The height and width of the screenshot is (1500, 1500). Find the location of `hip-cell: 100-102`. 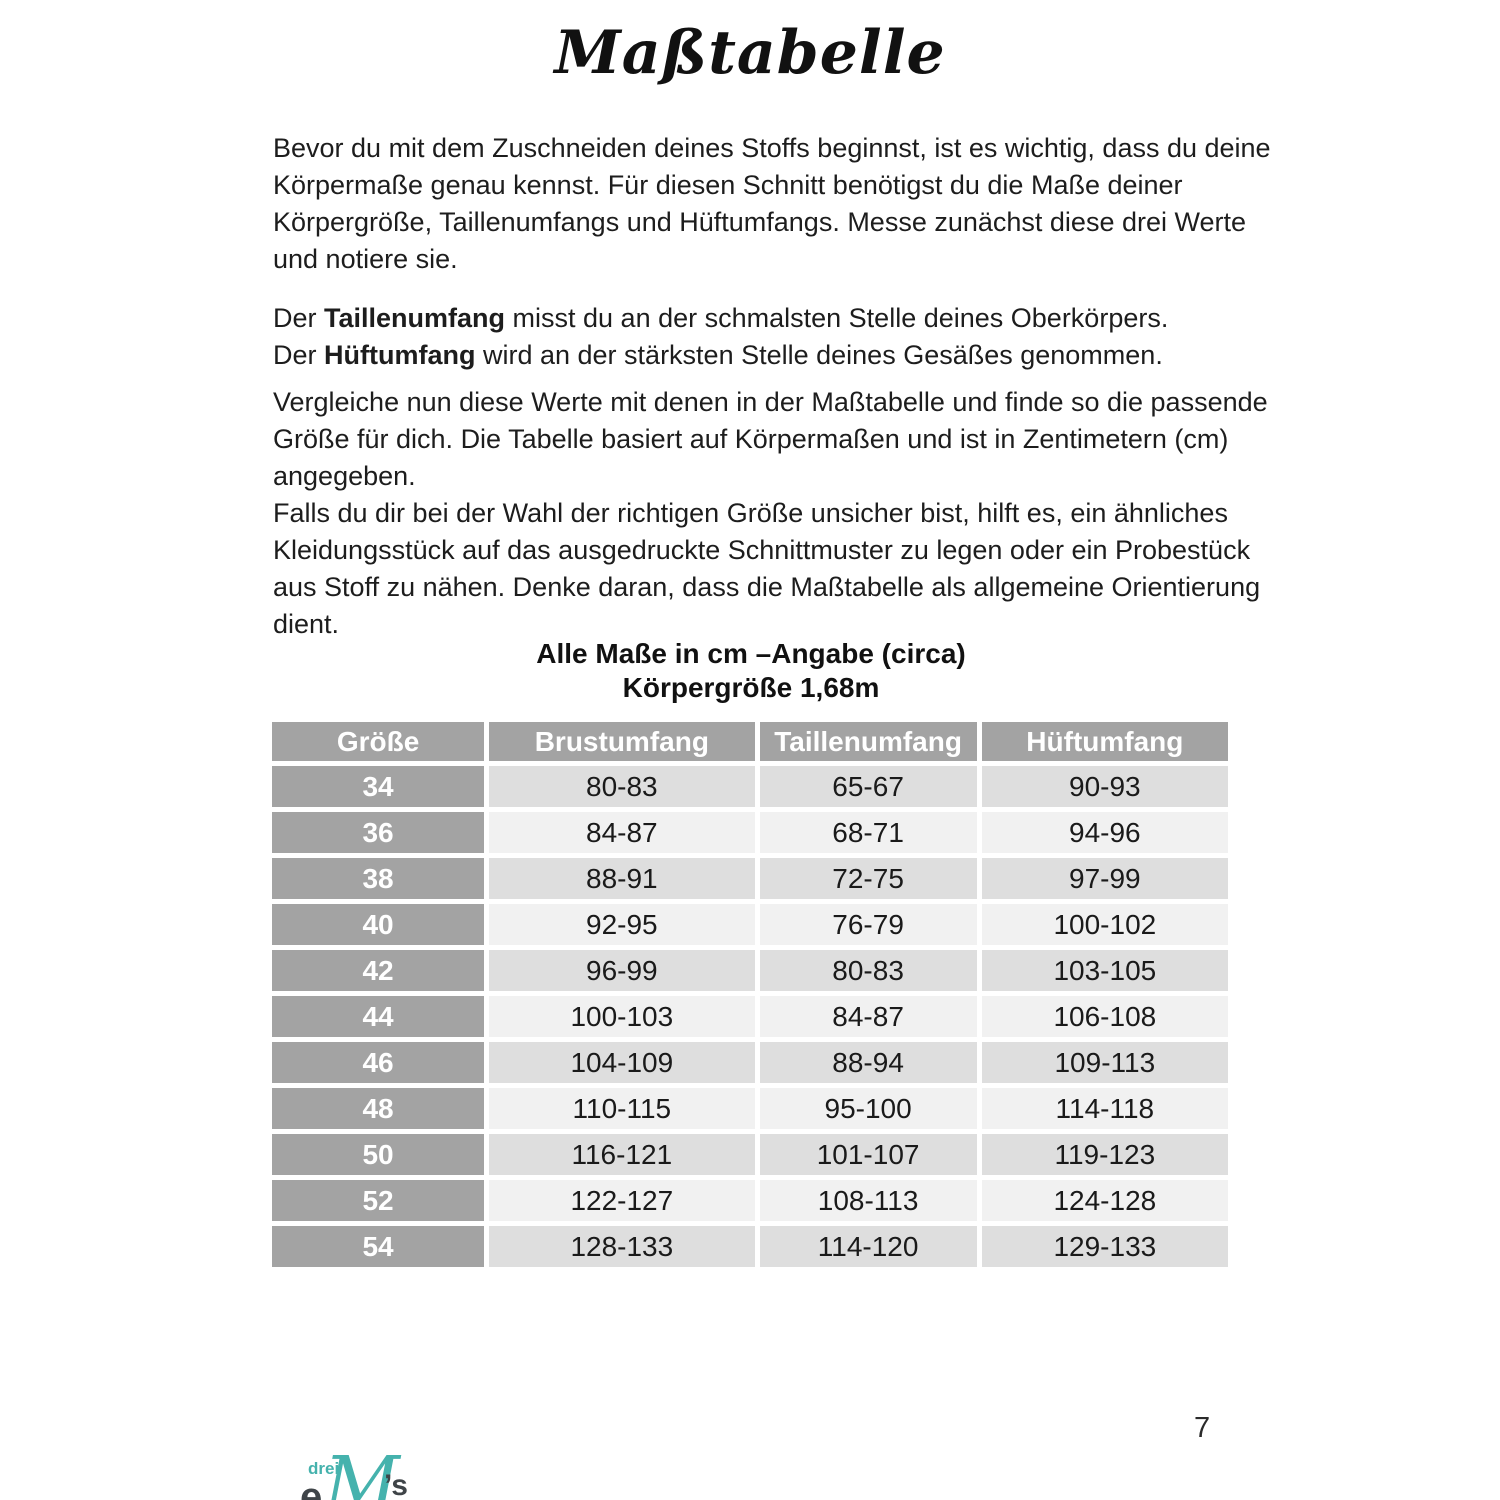

hip-cell: 100-102 is located at coordinates (1104, 924).